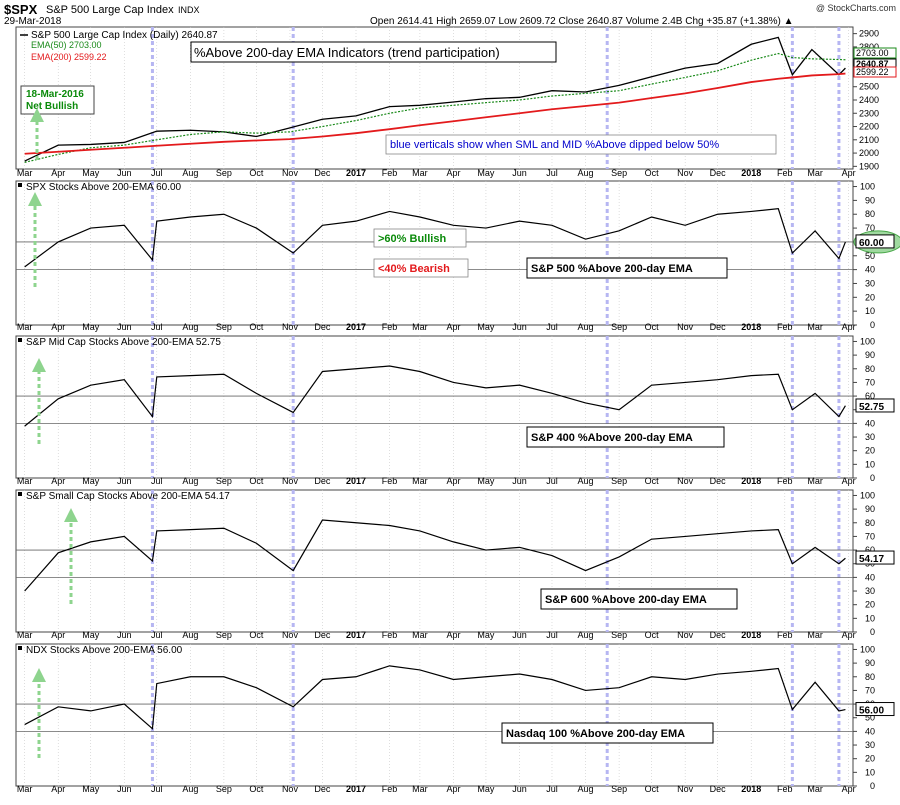 This screenshot has width=900, height=805. Describe the element at coordinates (104, 650) in the screenshot. I see `panel-label: NDX Stocks Above 200-EMA 56.00` at that location.